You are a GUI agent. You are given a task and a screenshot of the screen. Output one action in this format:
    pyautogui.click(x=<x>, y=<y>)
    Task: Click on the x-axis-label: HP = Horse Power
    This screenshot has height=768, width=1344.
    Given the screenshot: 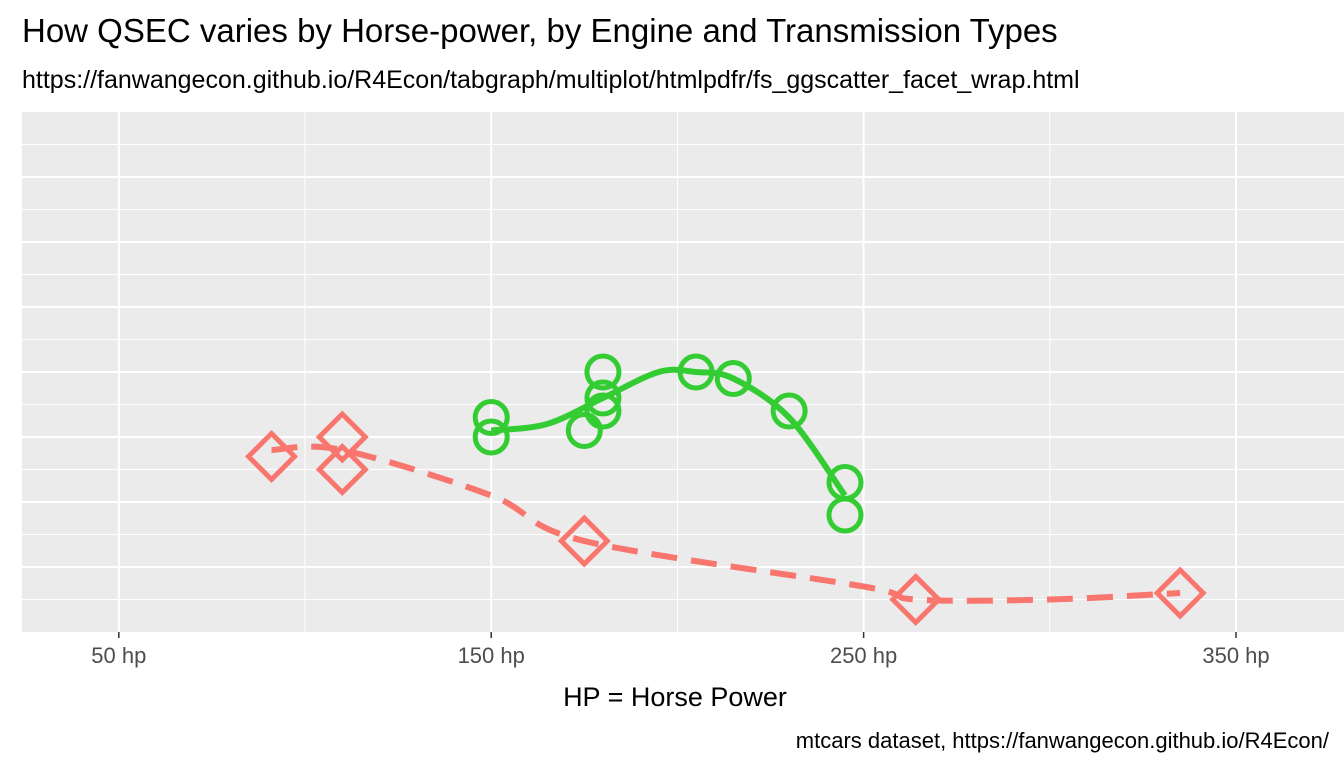 What is the action you would take?
    pyautogui.click(x=675, y=697)
    